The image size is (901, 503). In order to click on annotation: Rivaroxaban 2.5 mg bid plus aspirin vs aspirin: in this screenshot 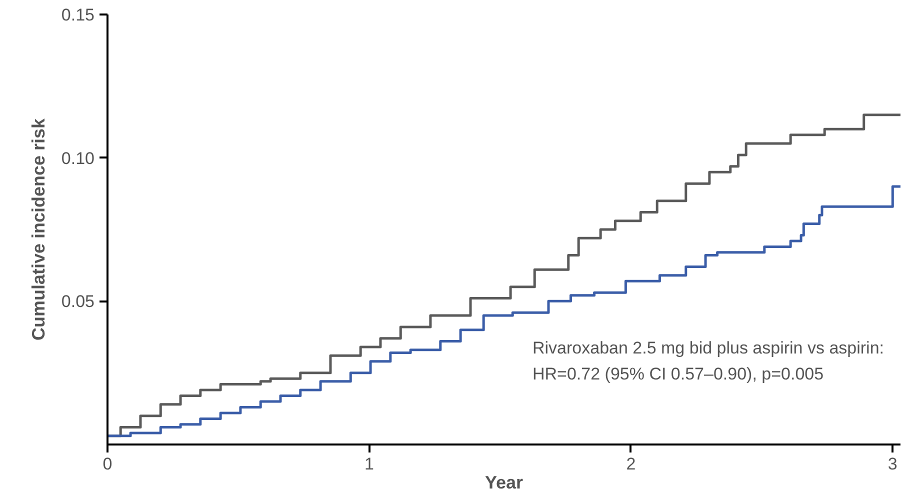, I will do `click(708, 348)`.